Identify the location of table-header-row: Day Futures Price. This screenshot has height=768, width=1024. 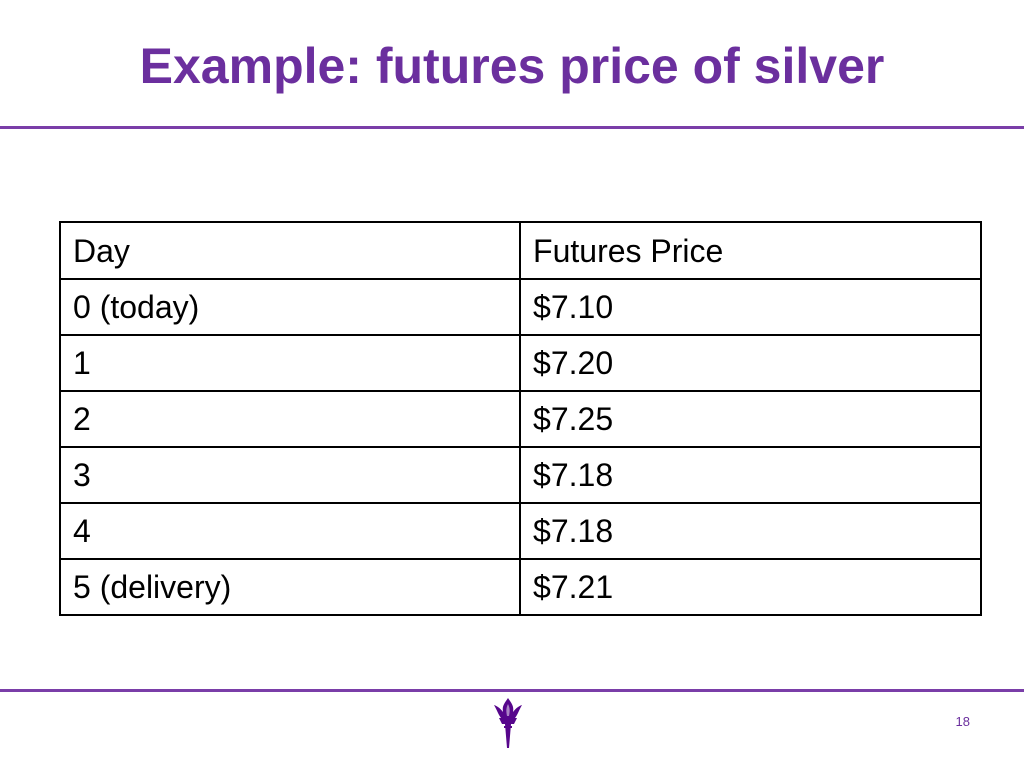
(520, 250).